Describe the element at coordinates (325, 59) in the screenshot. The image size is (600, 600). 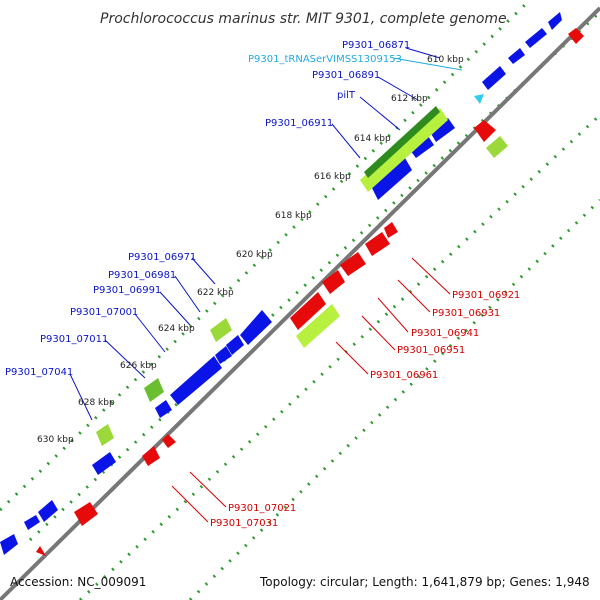
I see `trna-label: P9301_tRNASerVIMSS1309153` at that location.